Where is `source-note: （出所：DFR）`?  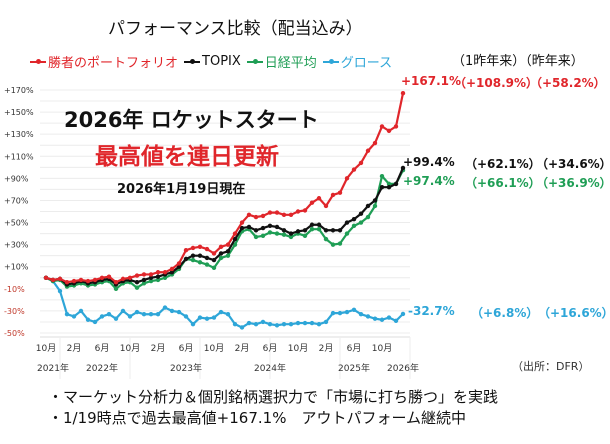 source-note: （出所：DFR） is located at coordinates (551, 366).